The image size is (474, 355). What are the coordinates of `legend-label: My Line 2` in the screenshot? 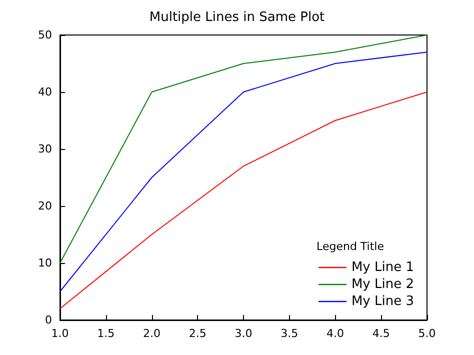 It's located at (382, 284).